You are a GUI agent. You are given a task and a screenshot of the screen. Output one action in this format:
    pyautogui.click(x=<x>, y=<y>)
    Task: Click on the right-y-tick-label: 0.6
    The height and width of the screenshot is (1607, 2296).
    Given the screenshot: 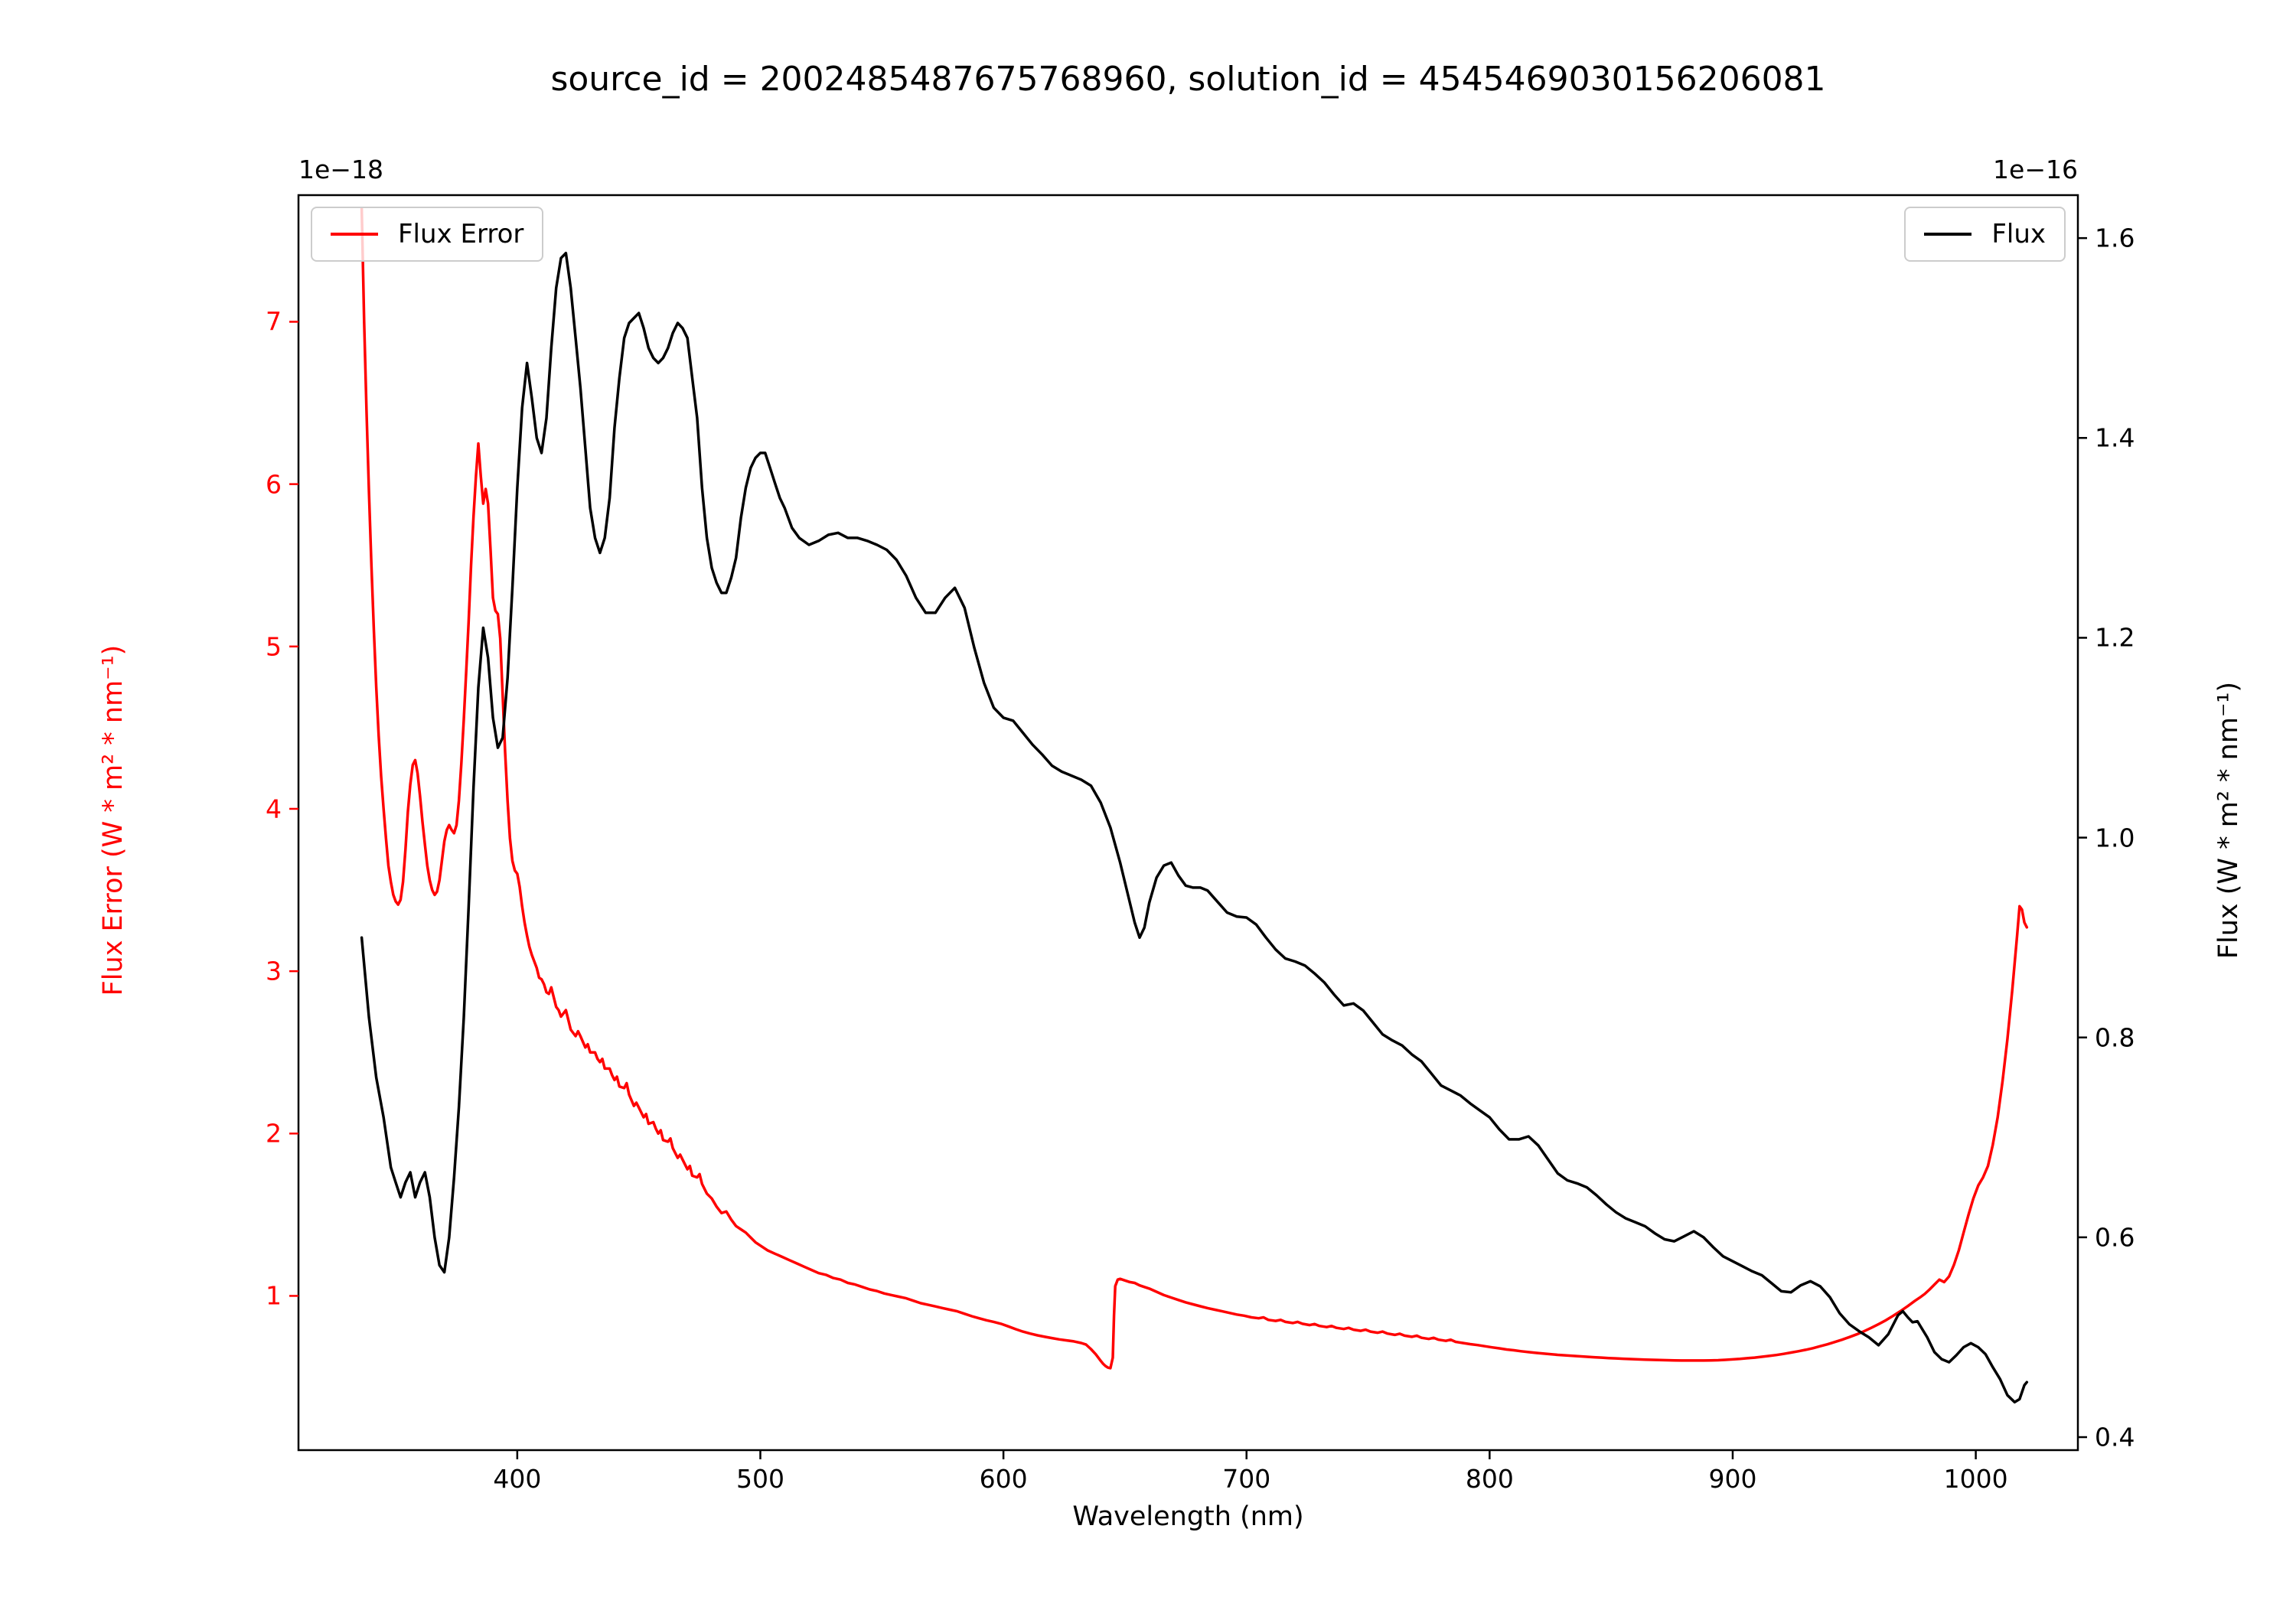 What is the action you would take?
    pyautogui.click(x=2115, y=1237)
    